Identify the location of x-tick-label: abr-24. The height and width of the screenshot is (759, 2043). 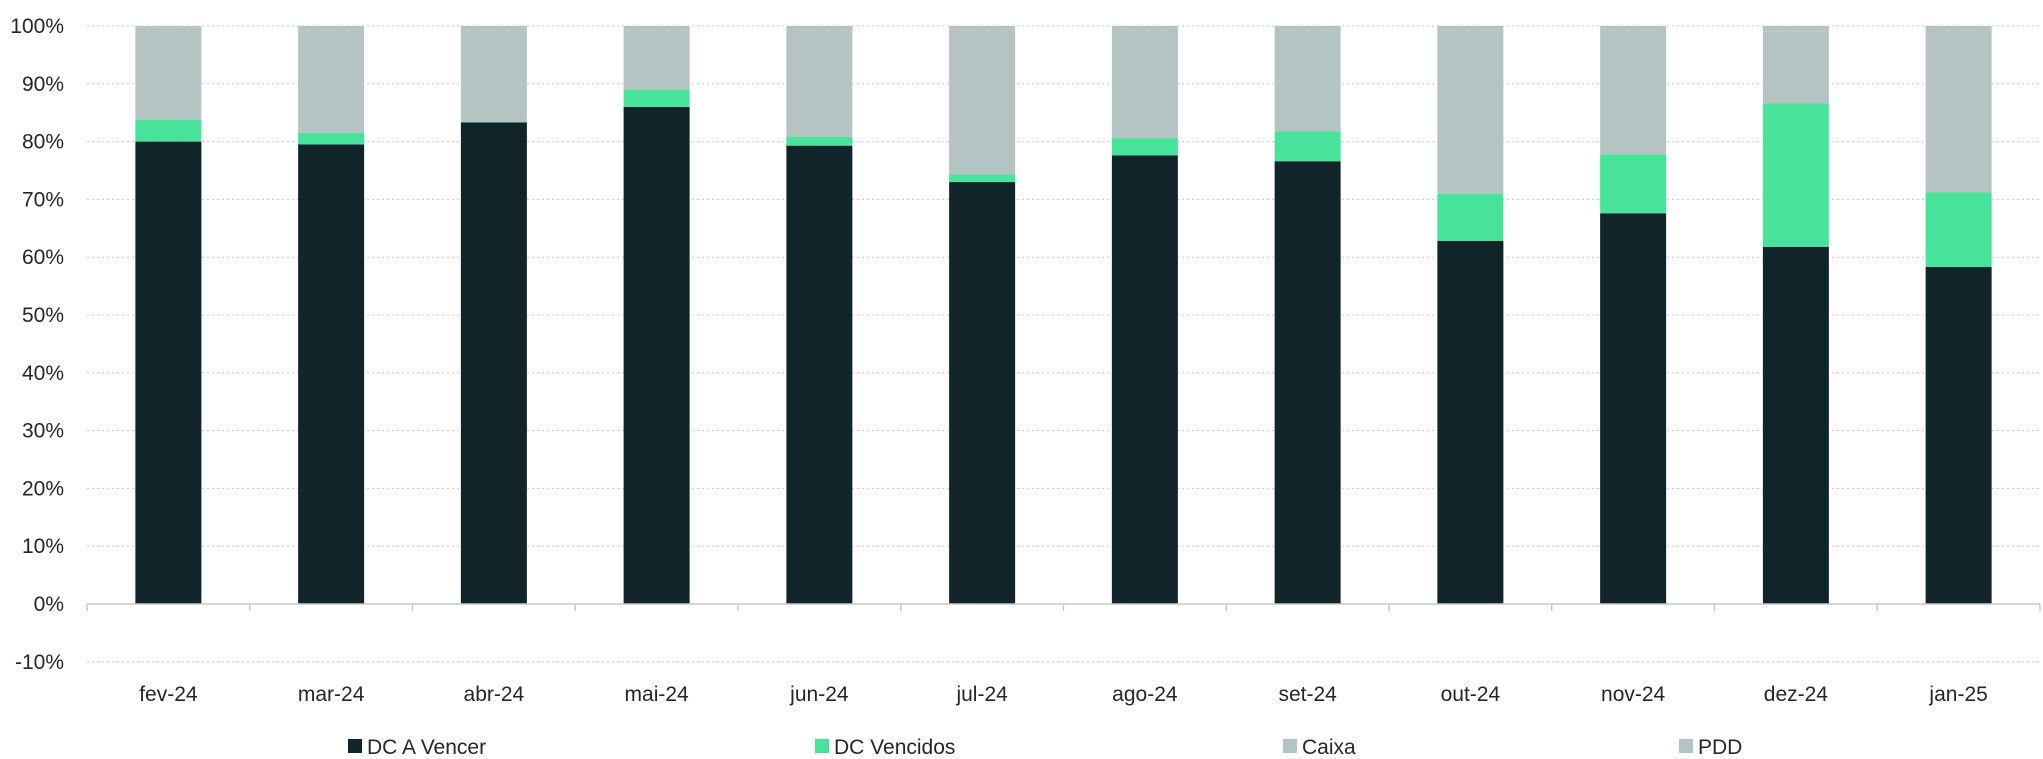
(494, 694).